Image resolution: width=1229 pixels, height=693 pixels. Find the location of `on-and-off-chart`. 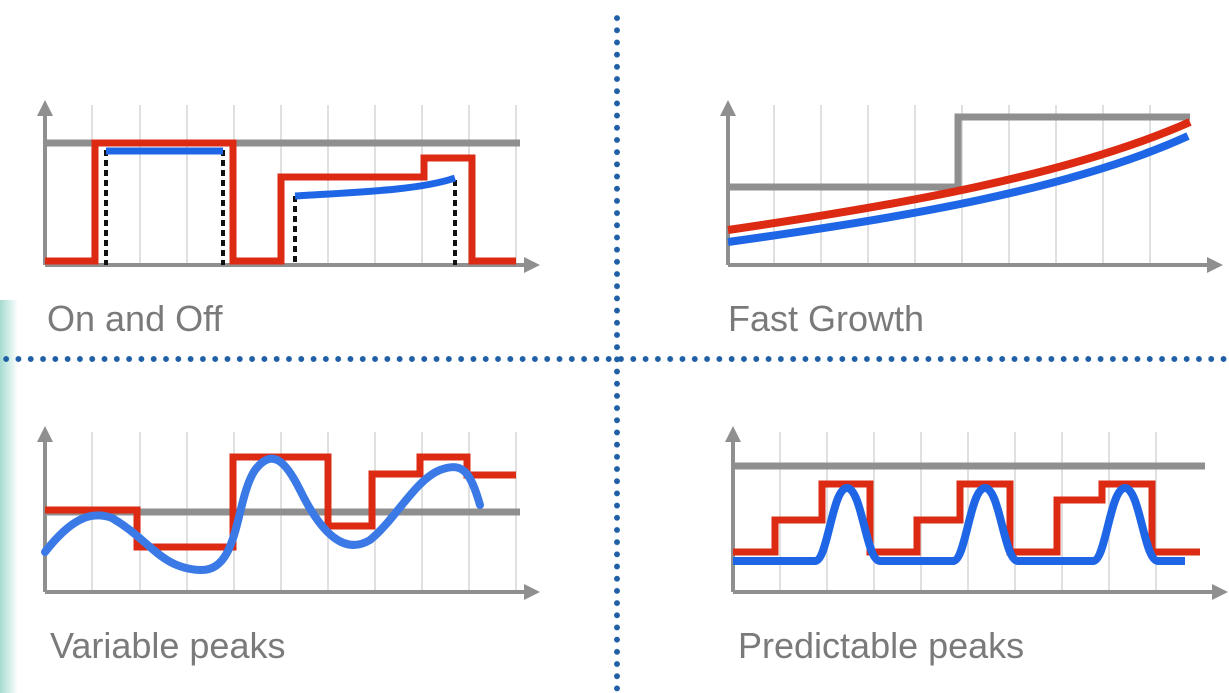

on-and-off-chart is located at coordinates (288, 186).